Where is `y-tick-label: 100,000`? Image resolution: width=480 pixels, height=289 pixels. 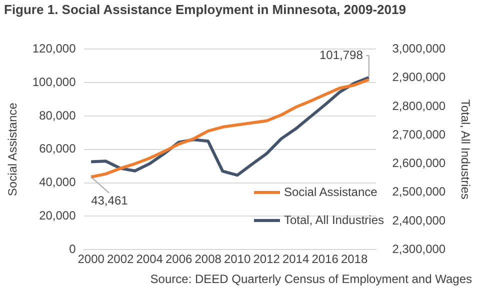 y-tick-label: 100,000 is located at coordinates (54, 81).